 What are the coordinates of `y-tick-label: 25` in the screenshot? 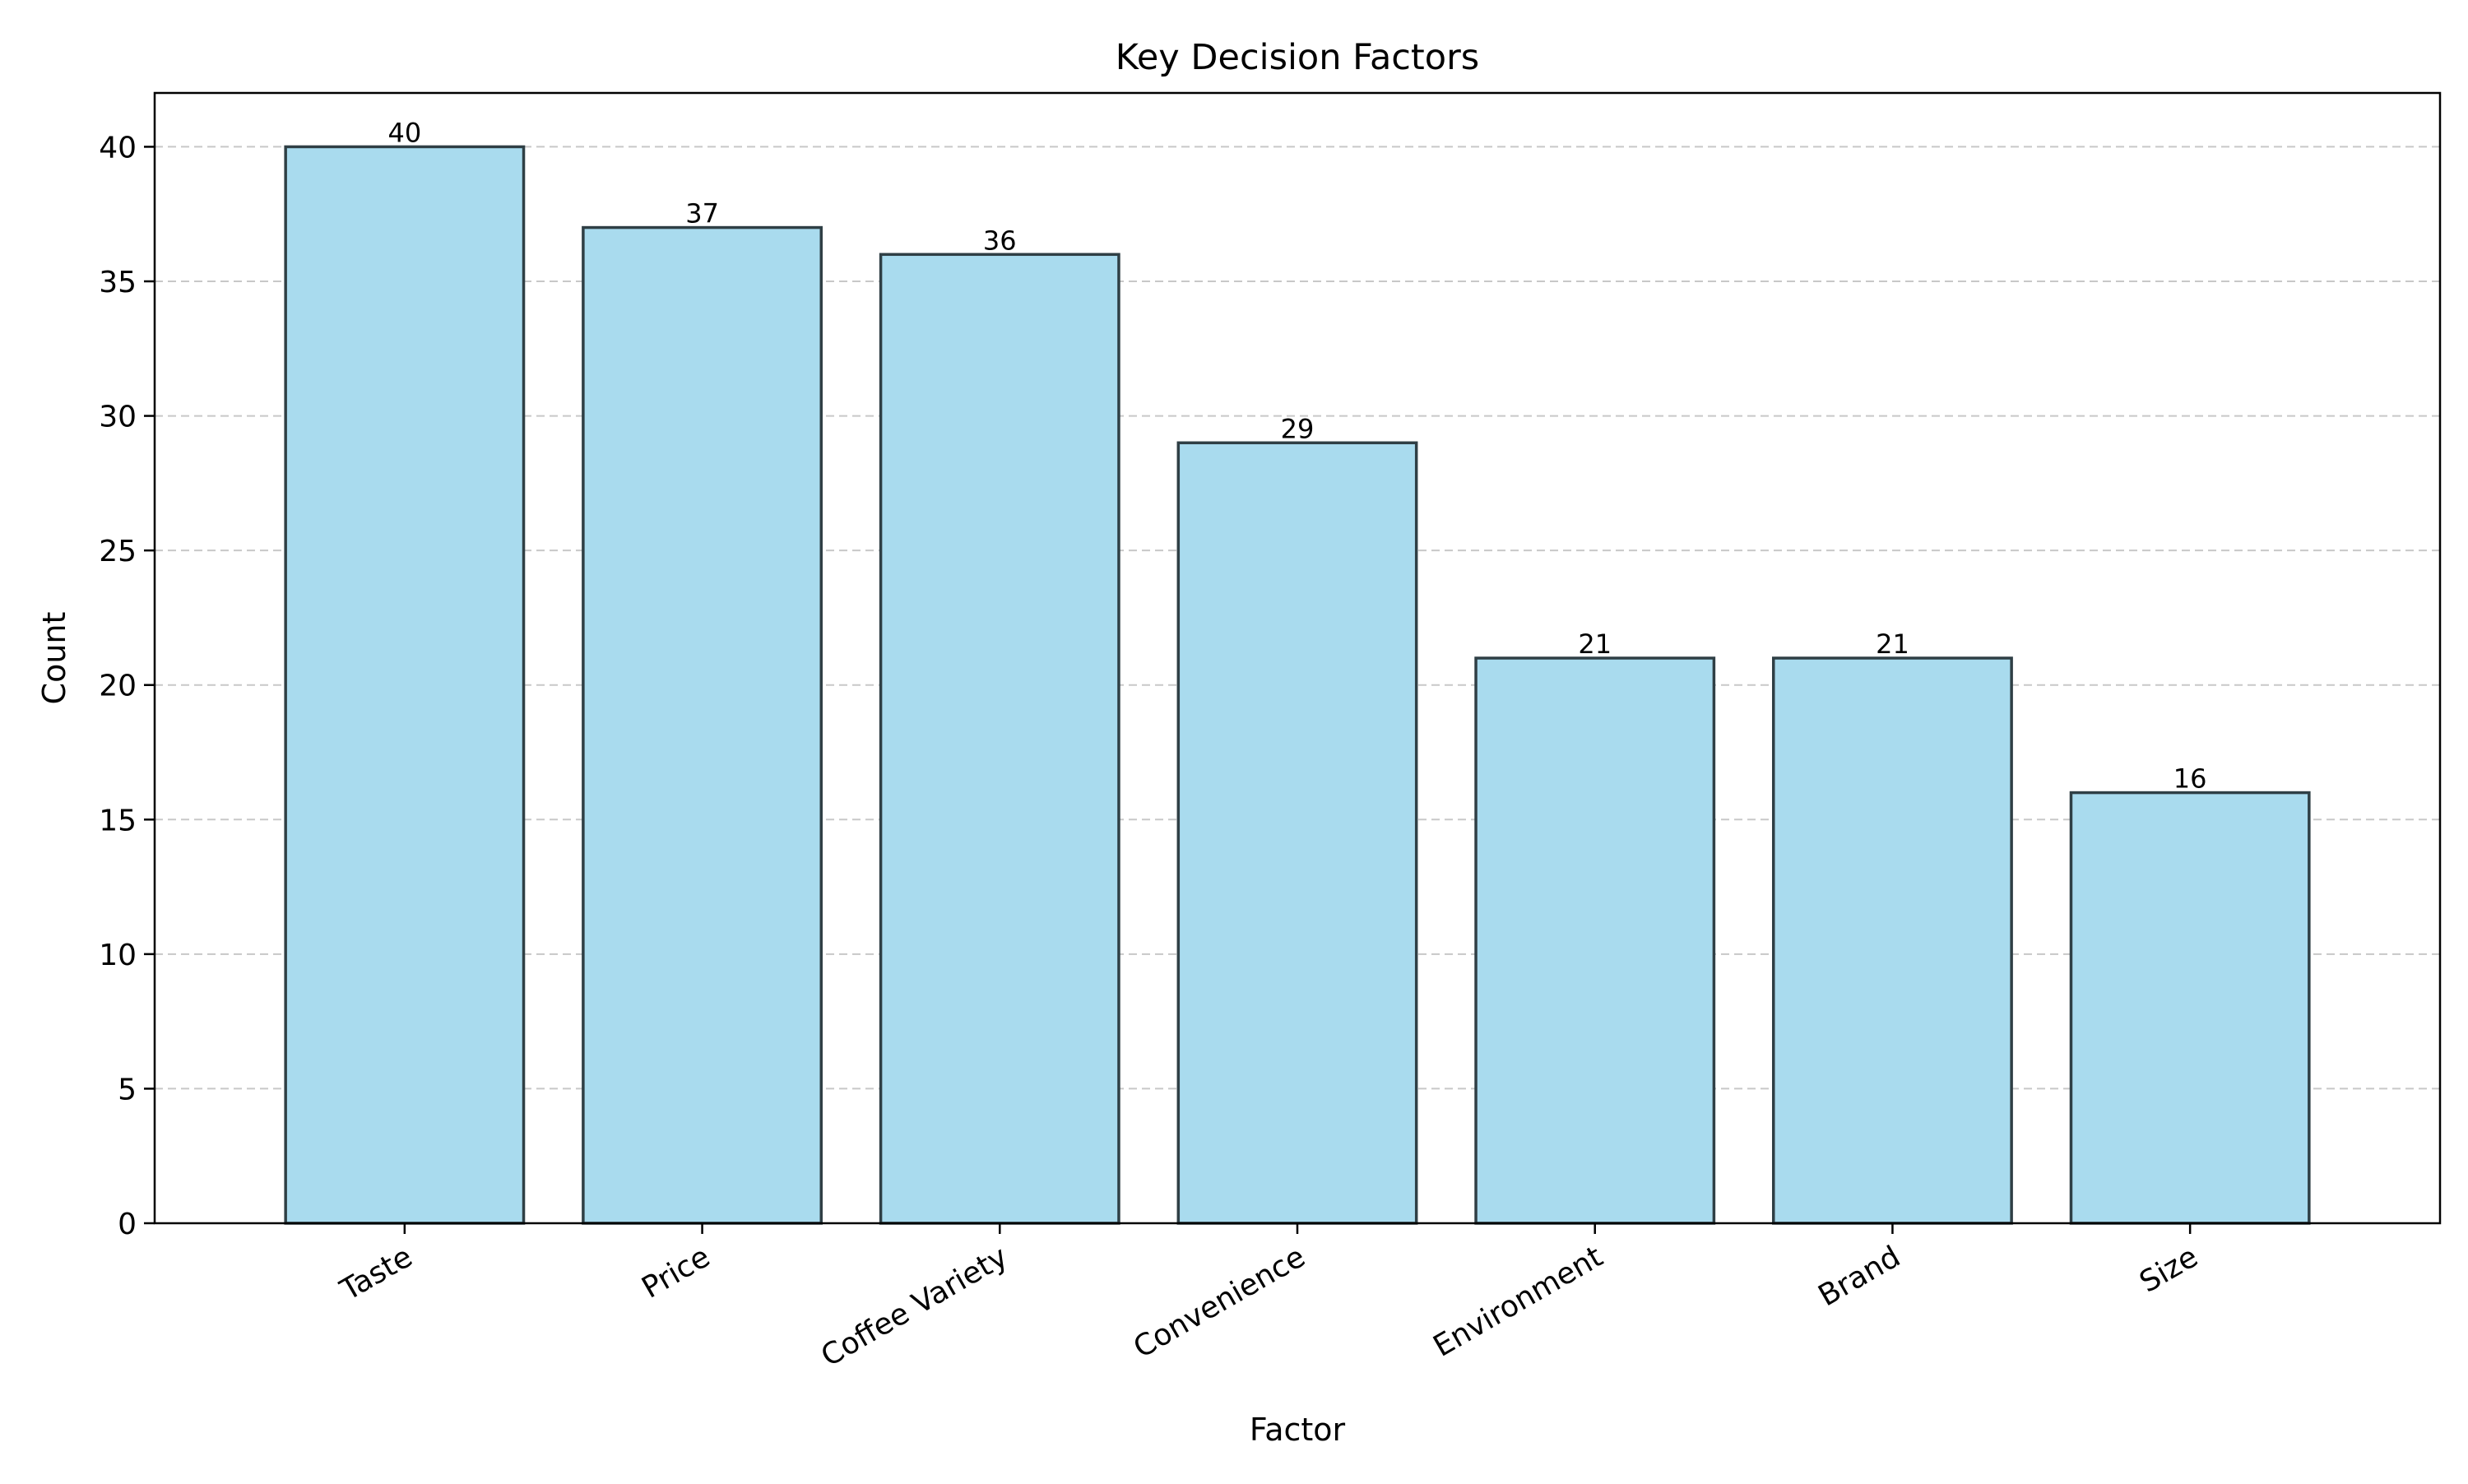 It's located at (118, 551).